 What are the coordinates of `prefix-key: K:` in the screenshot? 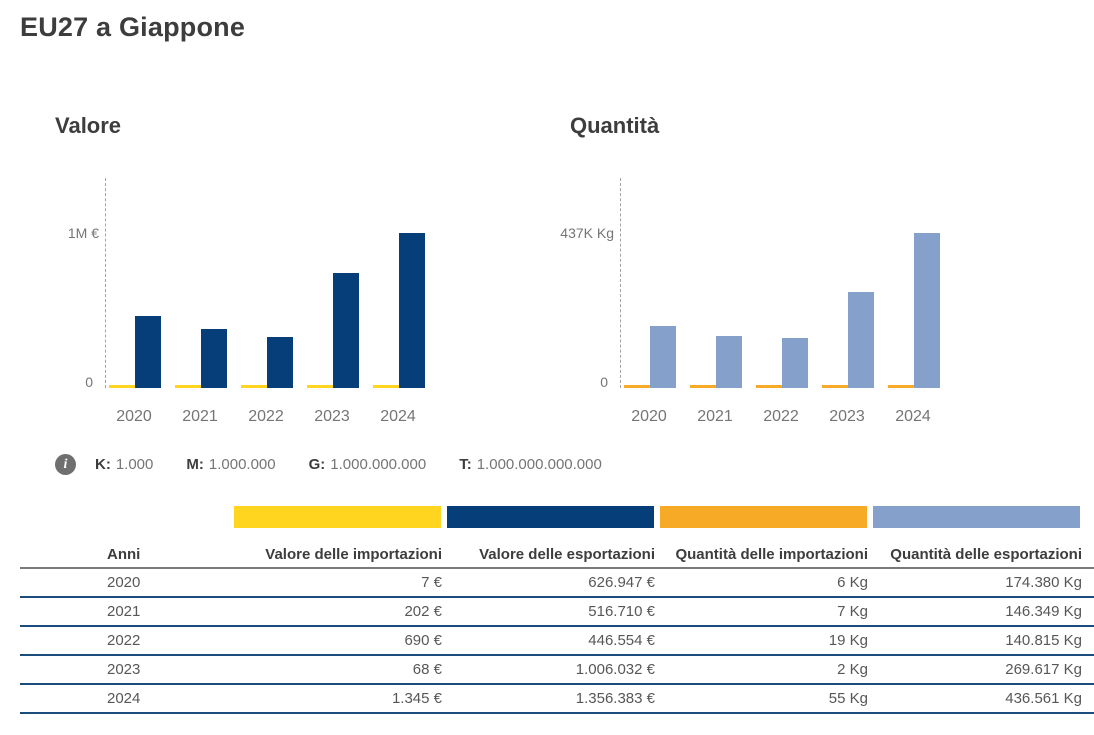 It's located at (103, 464).